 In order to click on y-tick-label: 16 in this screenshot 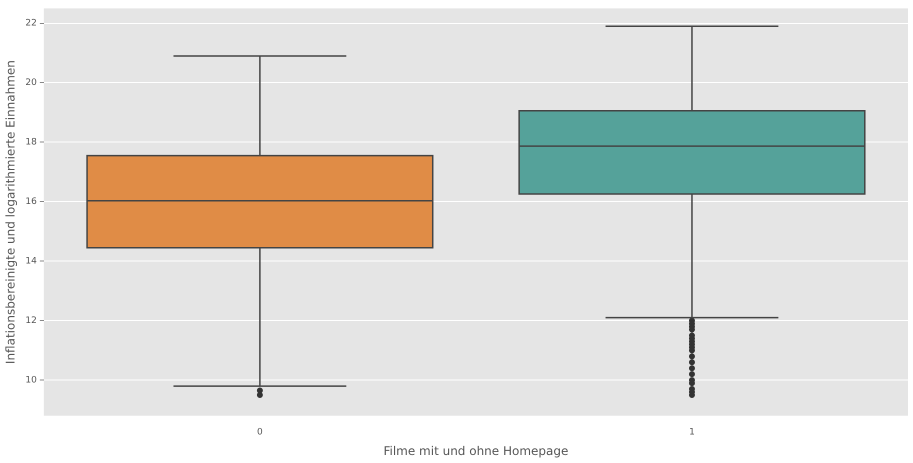, I will do `click(31, 202)`.